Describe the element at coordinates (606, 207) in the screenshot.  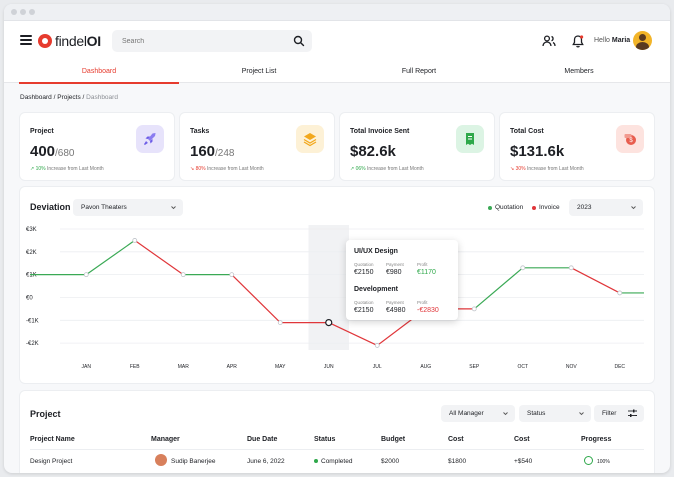
I see `year-select: 2023` at that location.